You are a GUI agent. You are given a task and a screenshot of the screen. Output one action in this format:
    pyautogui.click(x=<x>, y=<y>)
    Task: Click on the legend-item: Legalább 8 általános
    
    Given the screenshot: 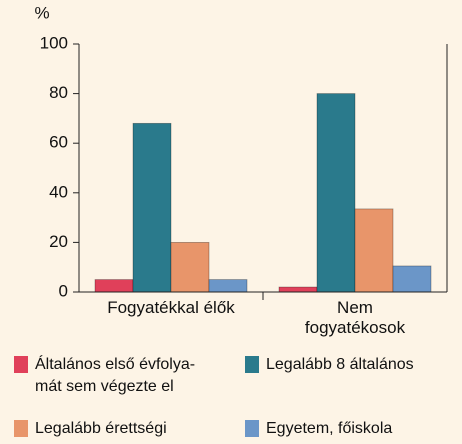 What is the action you would take?
    pyautogui.click(x=329, y=365)
    